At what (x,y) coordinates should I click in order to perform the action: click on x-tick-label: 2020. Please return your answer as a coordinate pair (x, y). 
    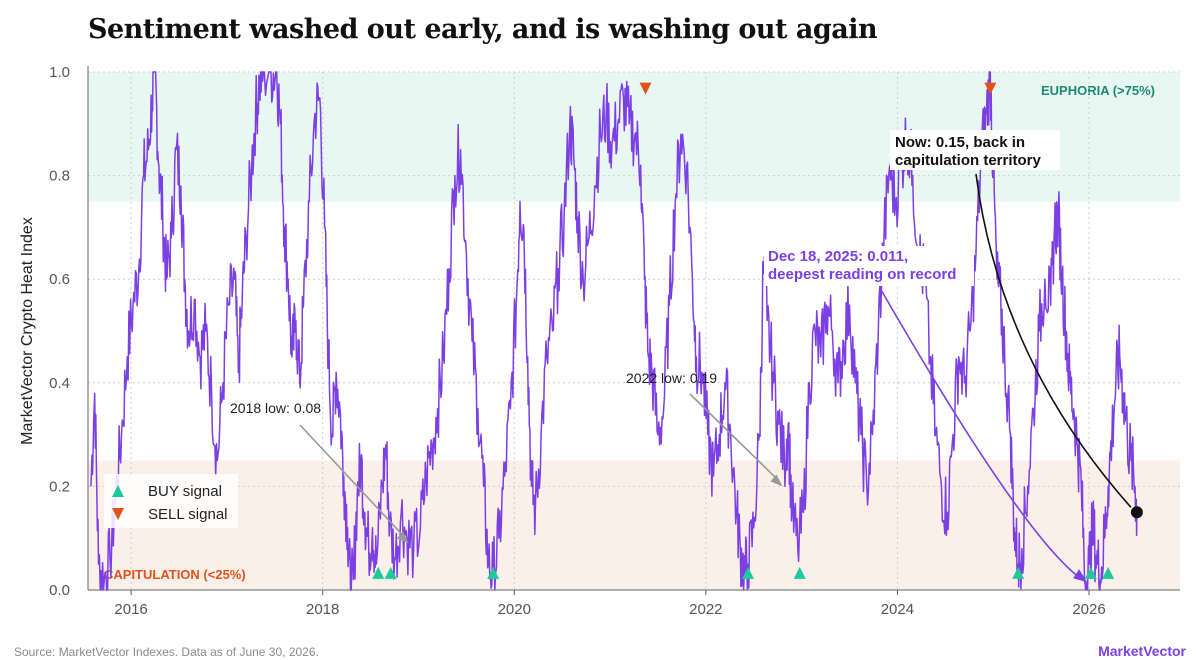
    Looking at the image, I should click on (514, 609).